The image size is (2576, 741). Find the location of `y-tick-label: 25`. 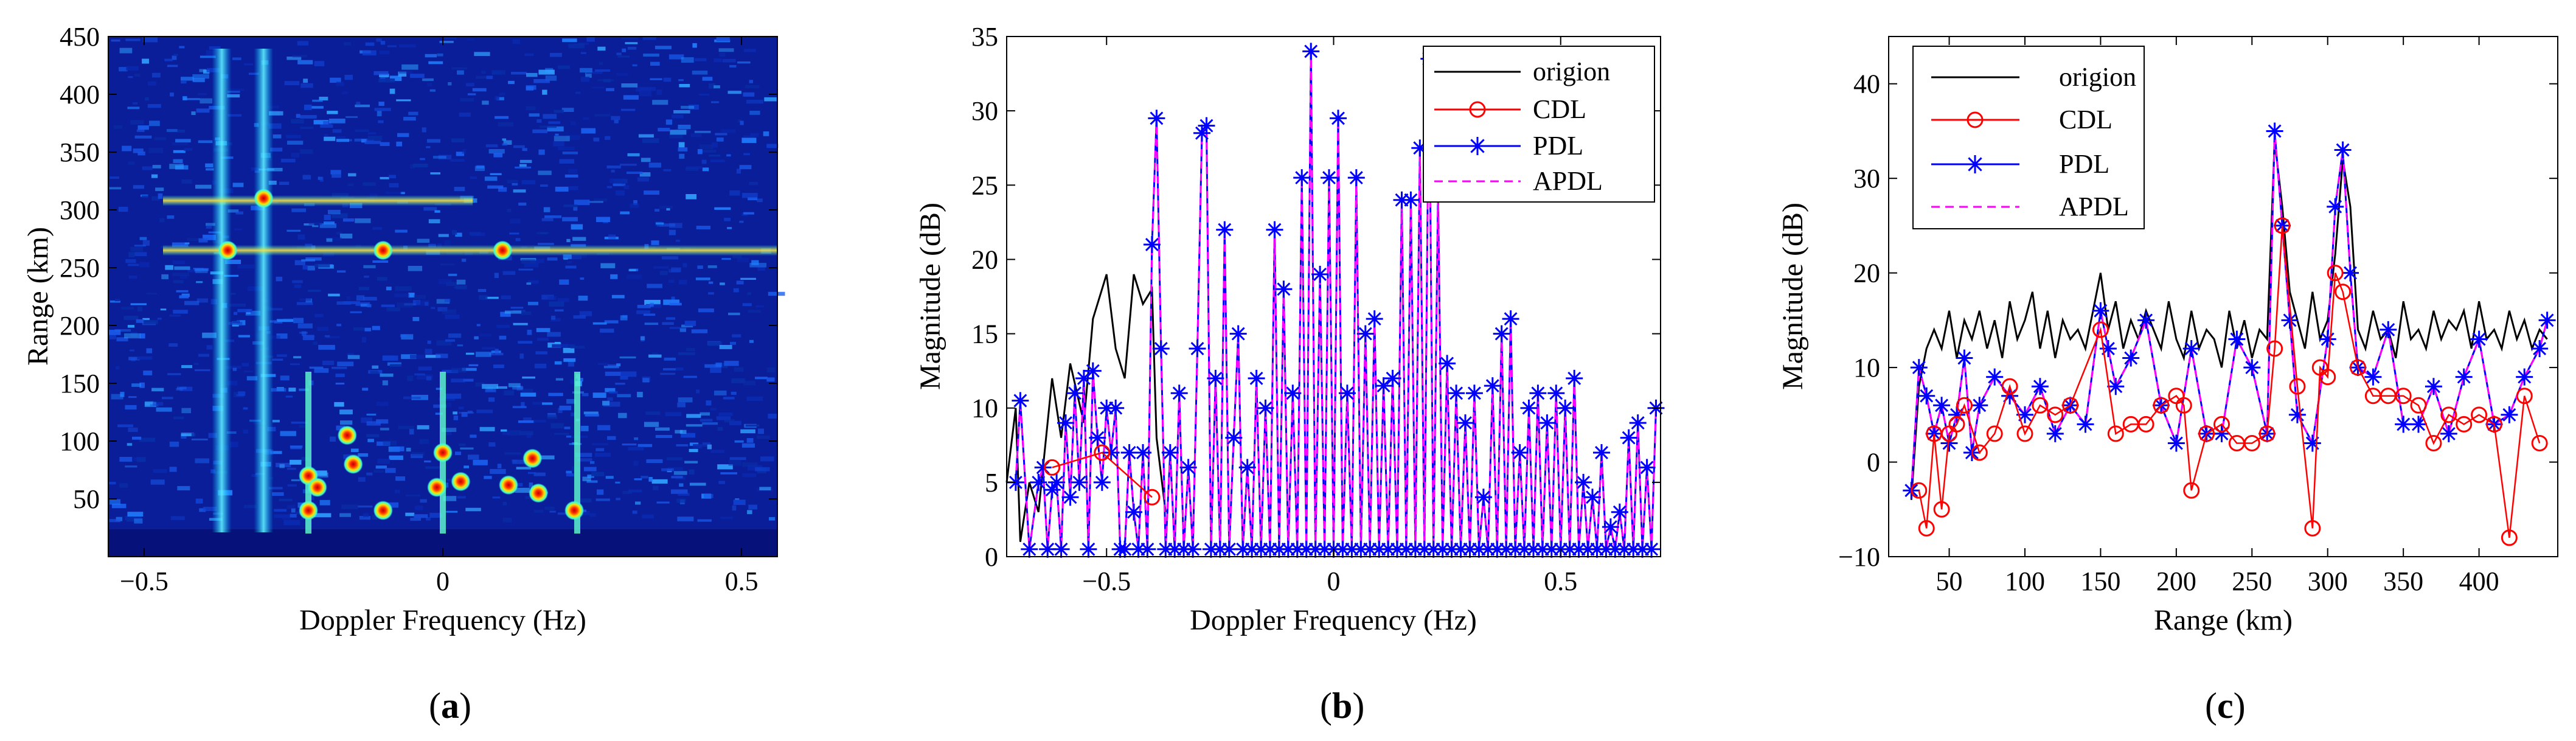

y-tick-label: 25 is located at coordinates (984, 185).